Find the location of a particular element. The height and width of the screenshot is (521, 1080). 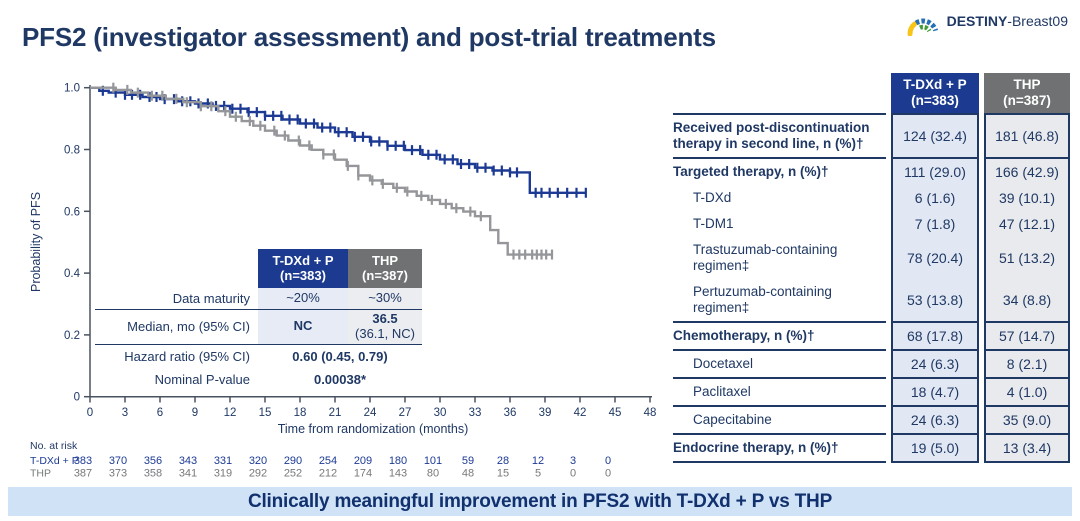

at-risk-value: 343 is located at coordinates (188, 461).